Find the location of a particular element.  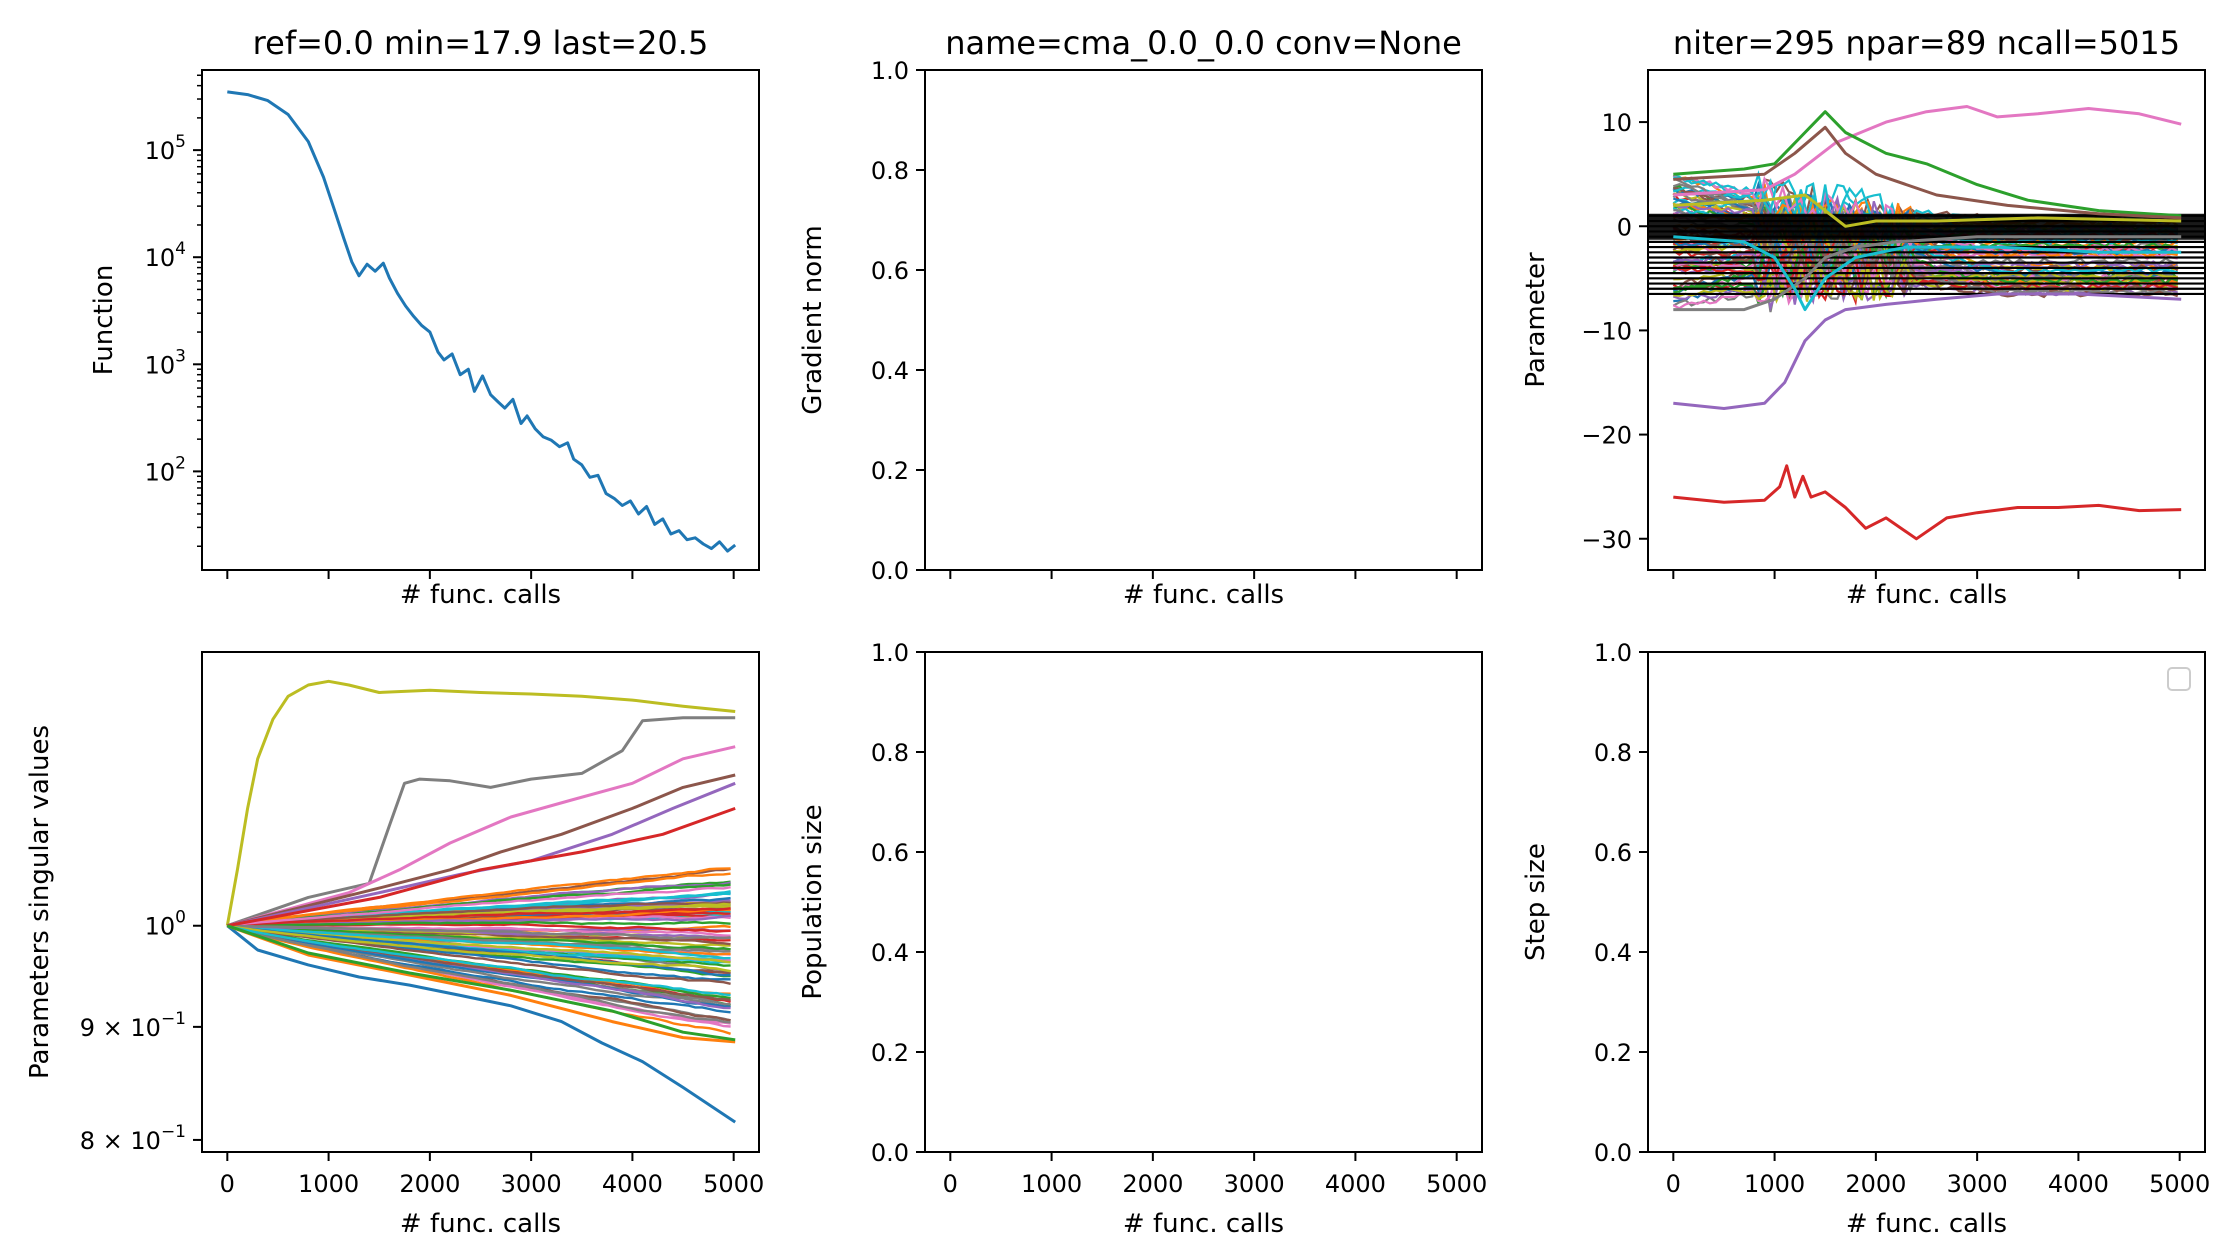

y-tick-label: −30 is located at coordinates (1606, 540).